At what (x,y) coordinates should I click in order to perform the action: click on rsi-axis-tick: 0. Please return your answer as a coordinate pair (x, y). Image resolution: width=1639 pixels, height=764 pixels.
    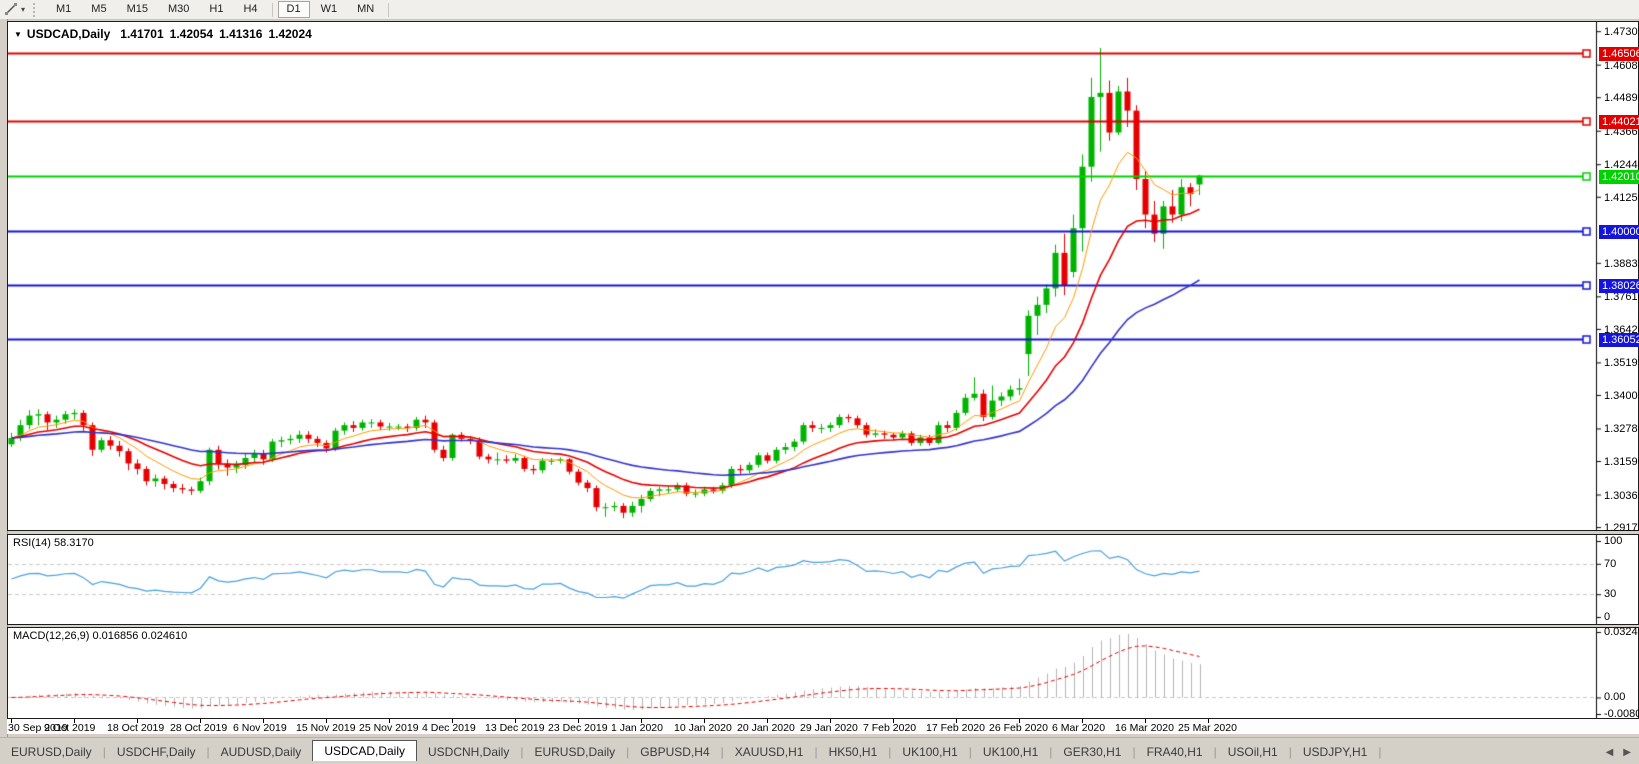
    Looking at the image, I should click on (1607, 617).